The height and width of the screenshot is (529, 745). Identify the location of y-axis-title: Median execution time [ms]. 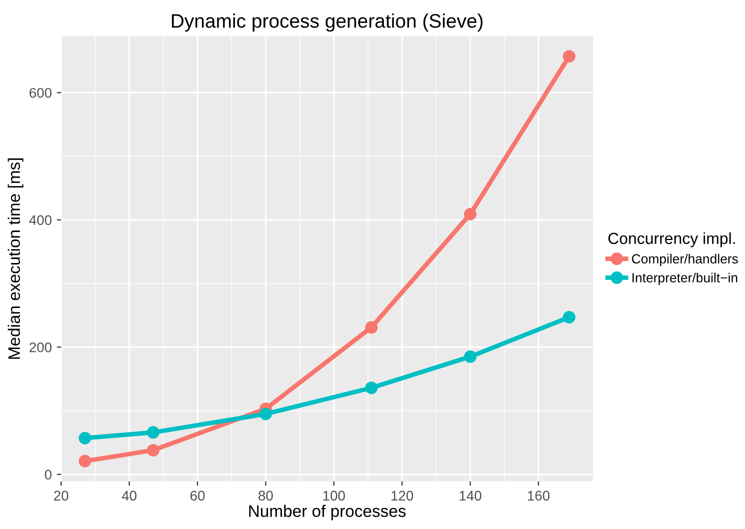
(16, 258).